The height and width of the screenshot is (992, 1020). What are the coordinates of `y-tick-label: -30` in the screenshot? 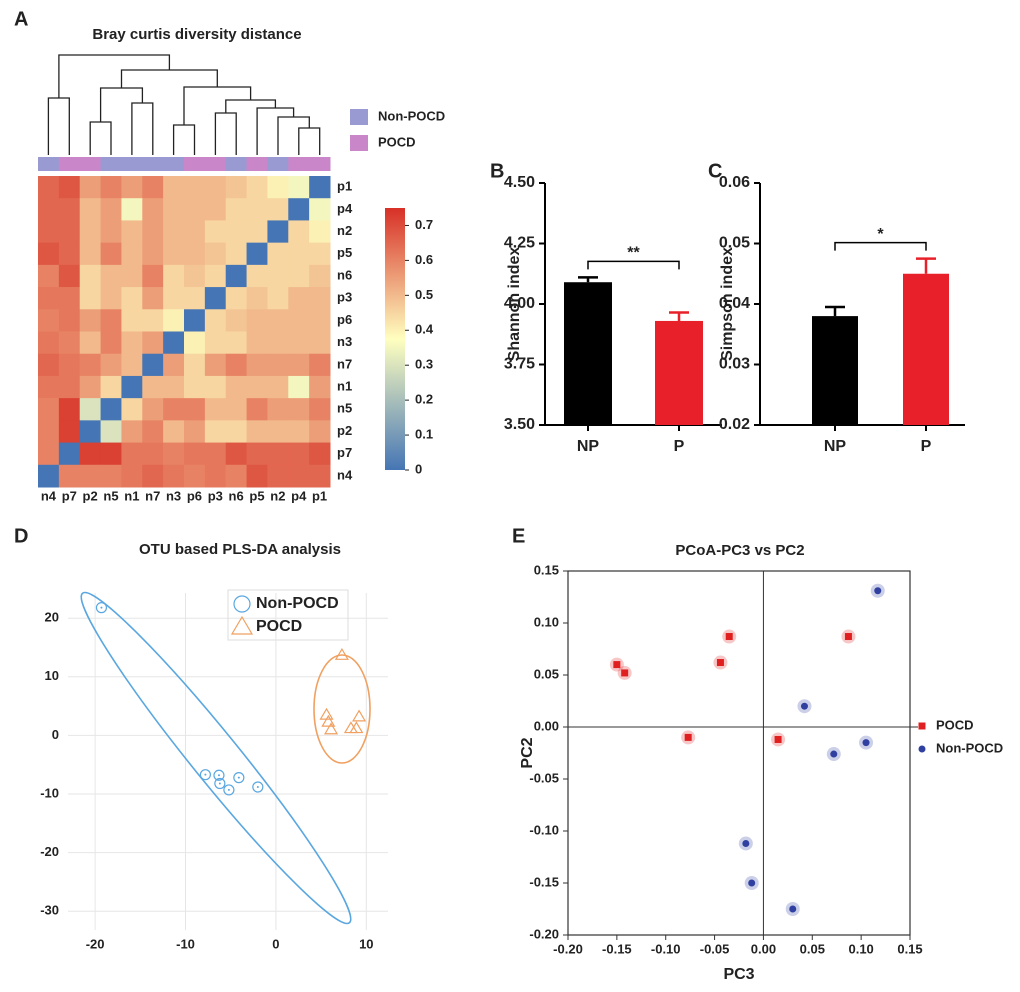 It's located at (49, 910).